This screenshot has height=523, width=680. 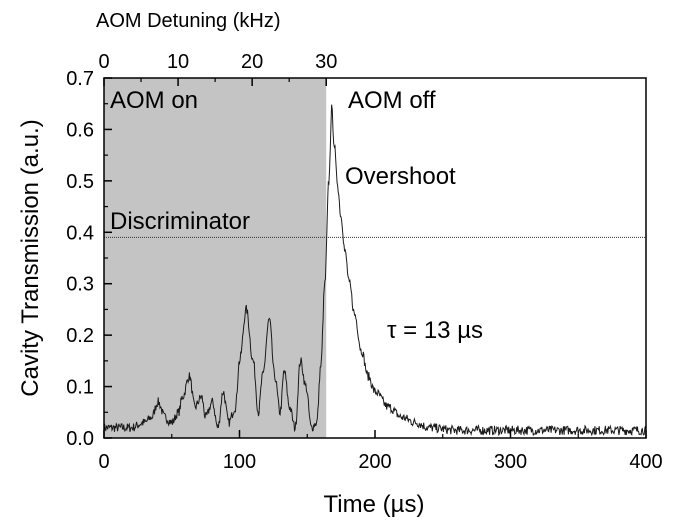 What do you see at coordinates (80, 336) in the screenshot?
I see `y-tick-label-2: 0.2` at bounding box center [80, 336].